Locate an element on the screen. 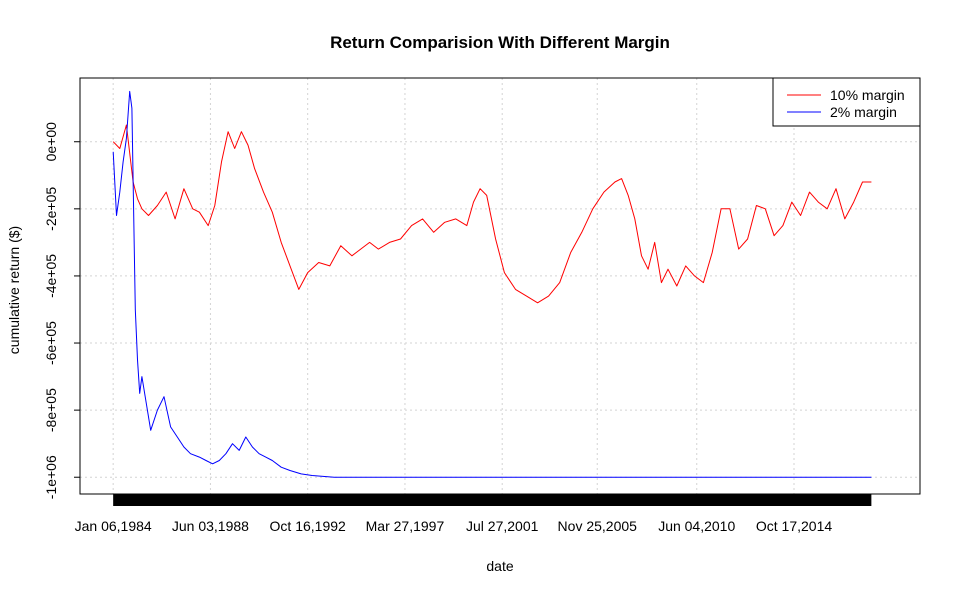 The image size is (963, 596). x-tick-label: Mar 27,1997 is located at coordinates (405, 526).